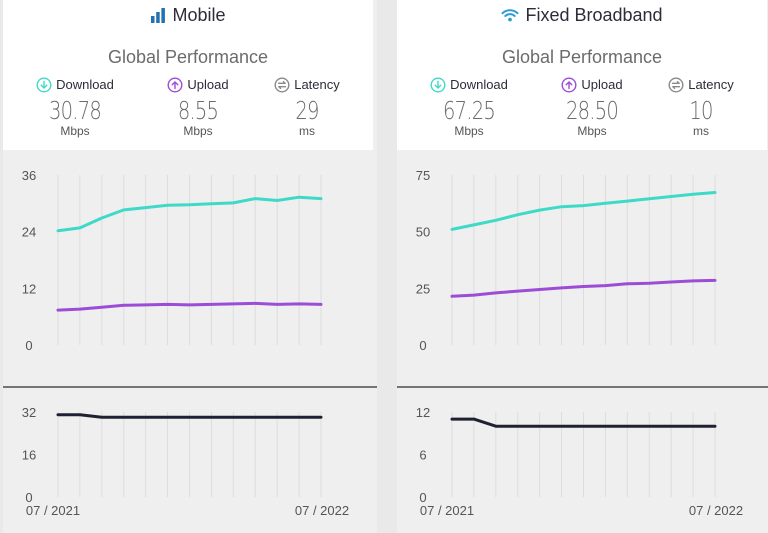  I want to click on signal-bars-icon, so click(158, 17).